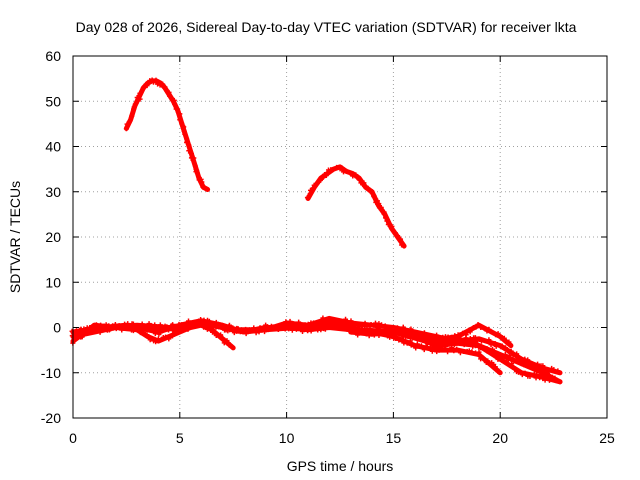  I want to click on y-tick-label: 60, so click(53, 56).